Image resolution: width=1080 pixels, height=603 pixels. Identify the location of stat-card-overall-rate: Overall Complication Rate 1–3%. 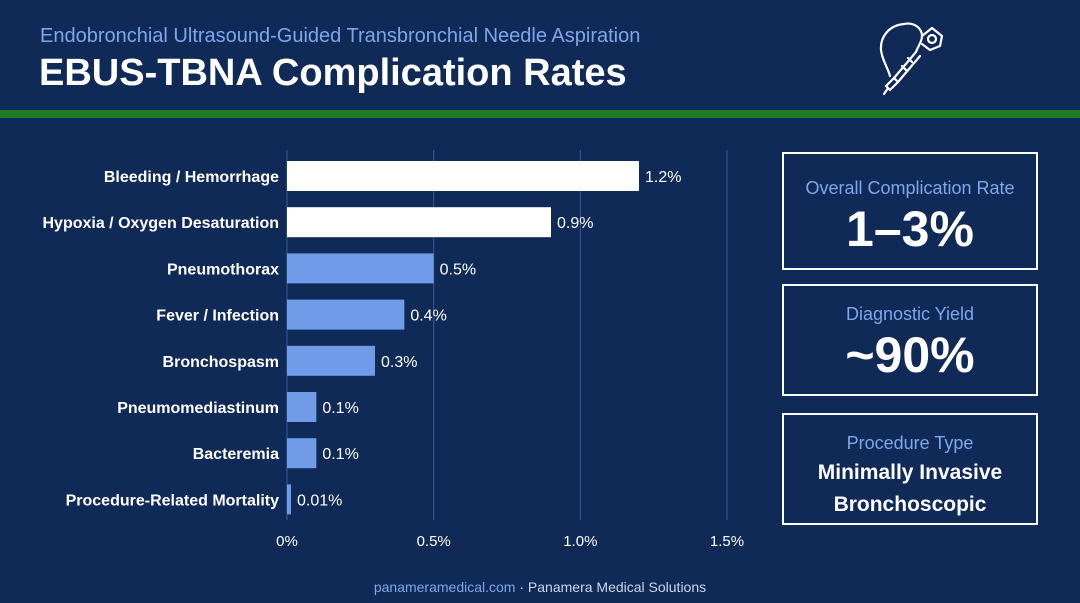
(910, 211).